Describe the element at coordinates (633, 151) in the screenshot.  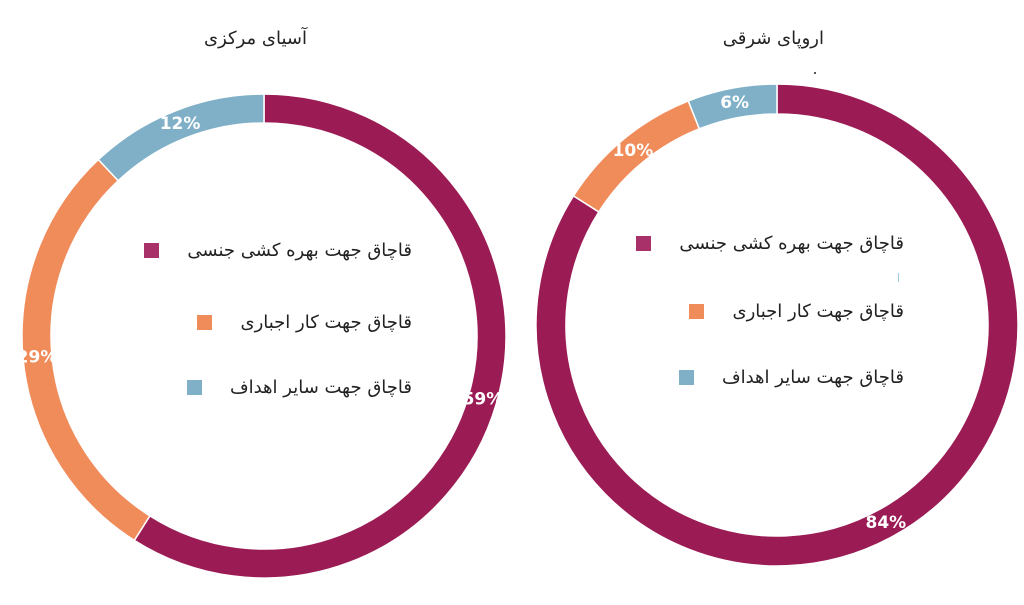
I see `slice-label-forced: 10%` at that location.